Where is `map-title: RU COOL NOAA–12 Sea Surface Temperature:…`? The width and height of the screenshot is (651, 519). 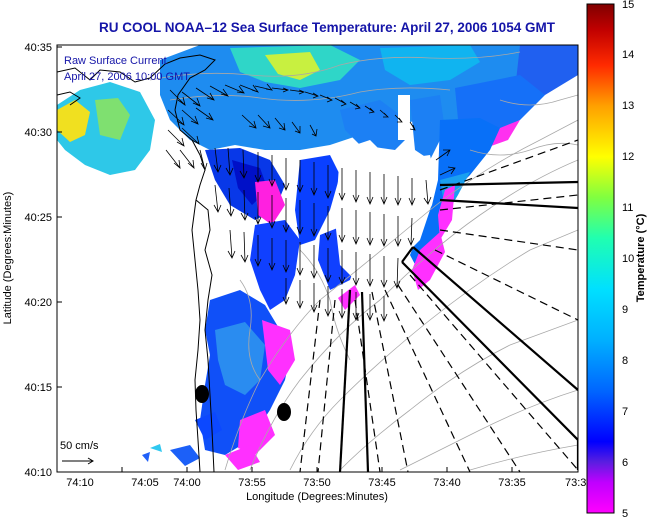 map-title: RU COOL NOAA–12 Sea Surface Temperature:… is located at coordinates (327, 27).